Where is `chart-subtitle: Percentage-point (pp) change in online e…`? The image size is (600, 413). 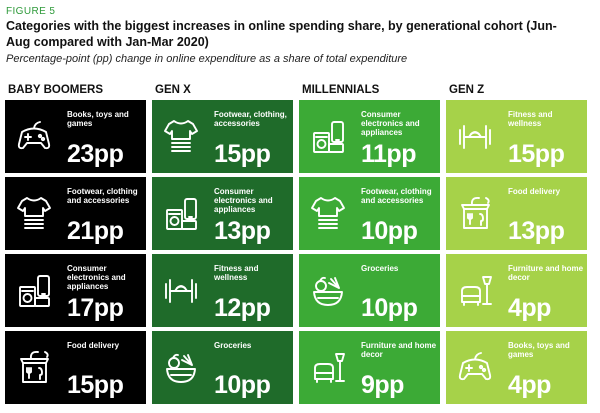 chart-subtitle: Percentage-point (pp) change in online e… is located at coordinates (207, 59).